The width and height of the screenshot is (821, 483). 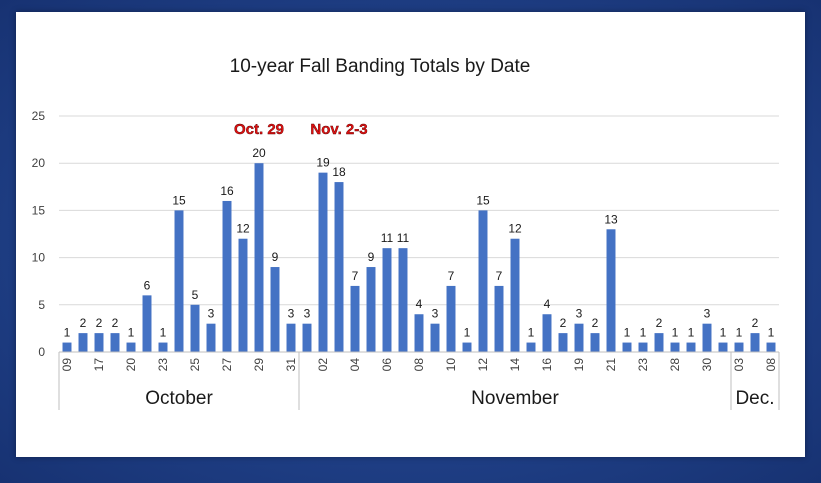 I want to click on x-tick-label: 31, so click(x=291, y=365).